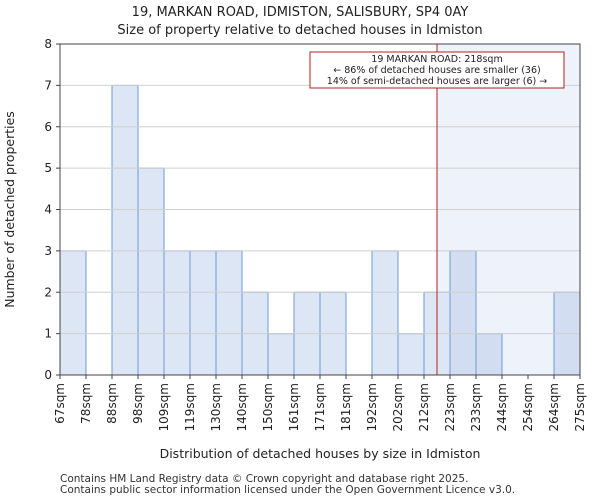 This screenshot has height=500, width=600. Describe the element at coordinates (580, 407) in the screenshot. I see `x-tick-label: 275sqm` at that location.